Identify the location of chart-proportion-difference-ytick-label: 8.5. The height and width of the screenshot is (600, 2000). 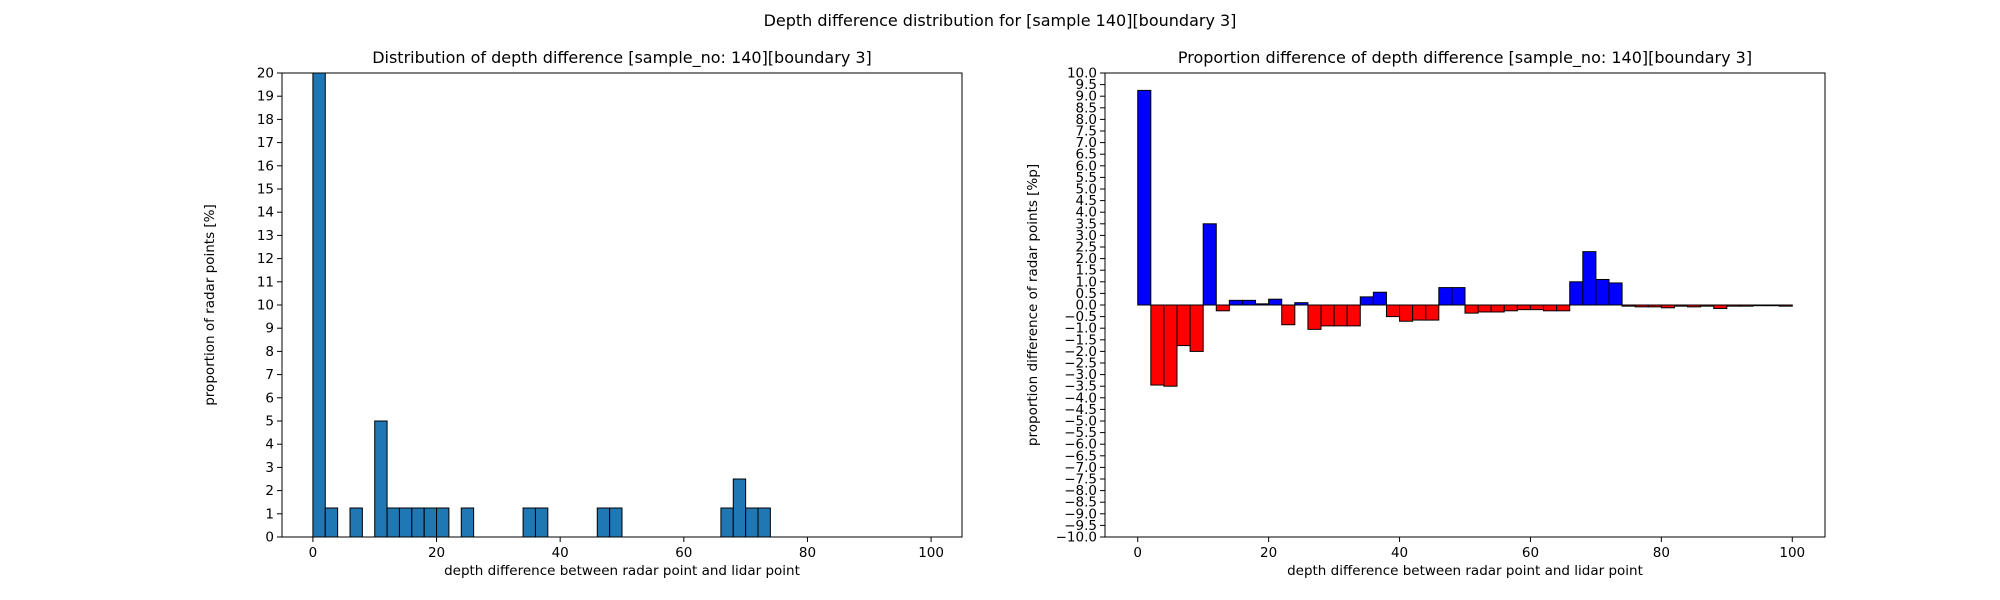
(1086, 108).